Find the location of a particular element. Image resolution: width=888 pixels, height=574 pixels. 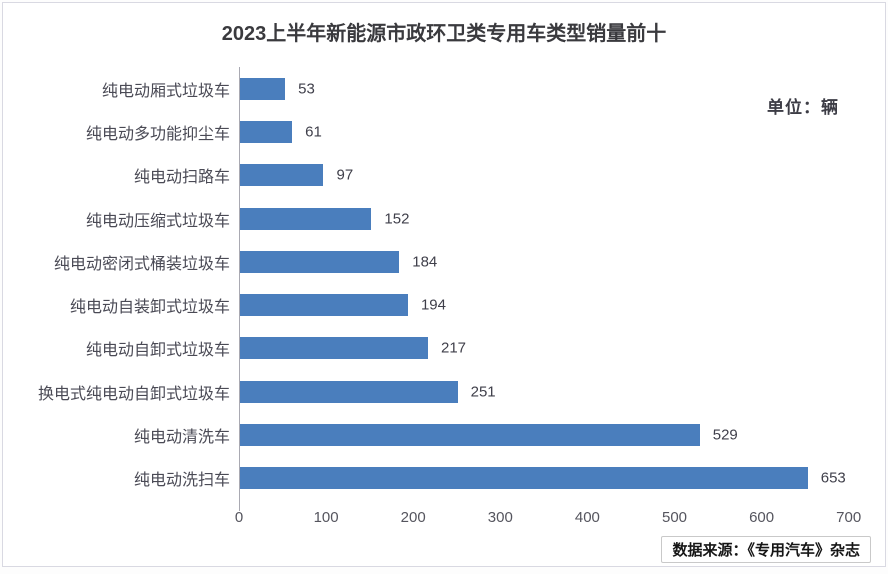

x-tick-label: 700 is located at coordinates (849, 517).